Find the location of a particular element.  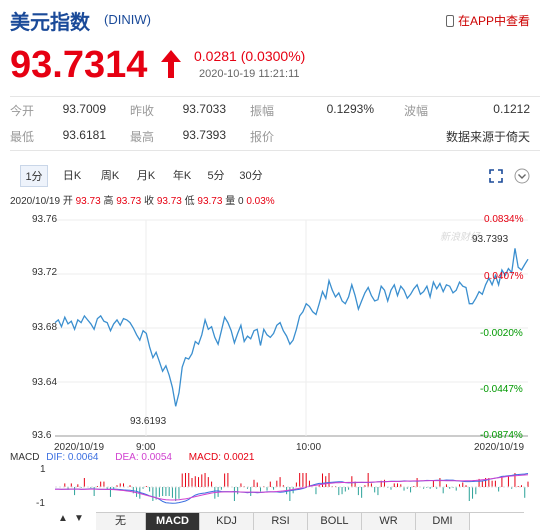

dif-line is located at coordinates (292, 488).